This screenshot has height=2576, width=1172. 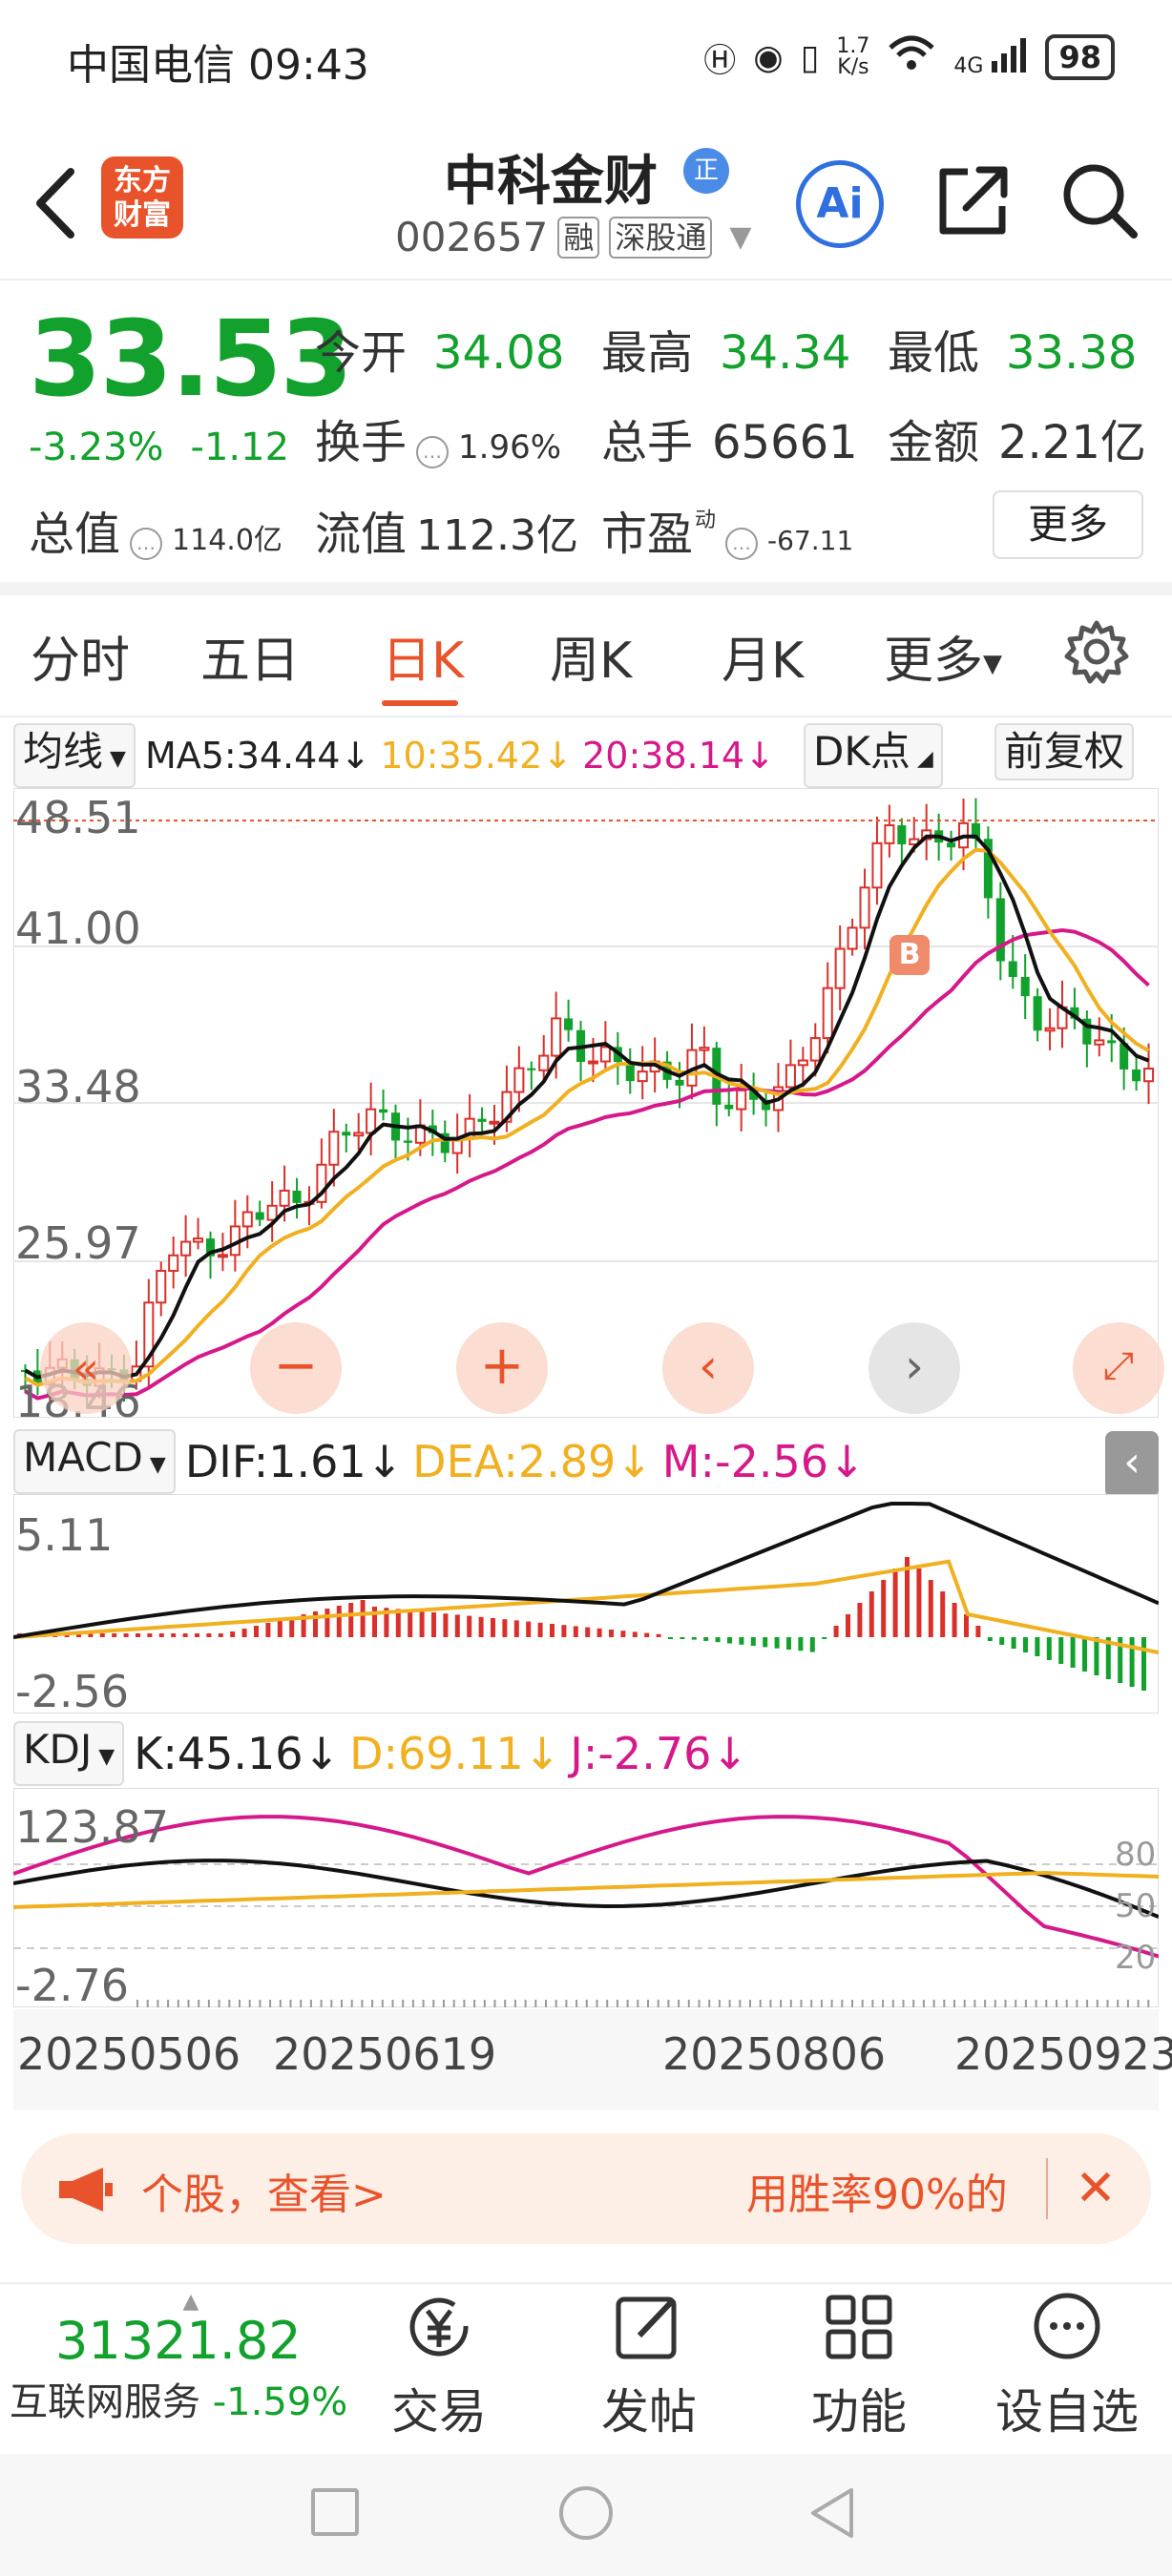 What do you see at coordinates (909, 955) in the screenshot?
I see `buy-marker: B` at bounding box center [909, 955].